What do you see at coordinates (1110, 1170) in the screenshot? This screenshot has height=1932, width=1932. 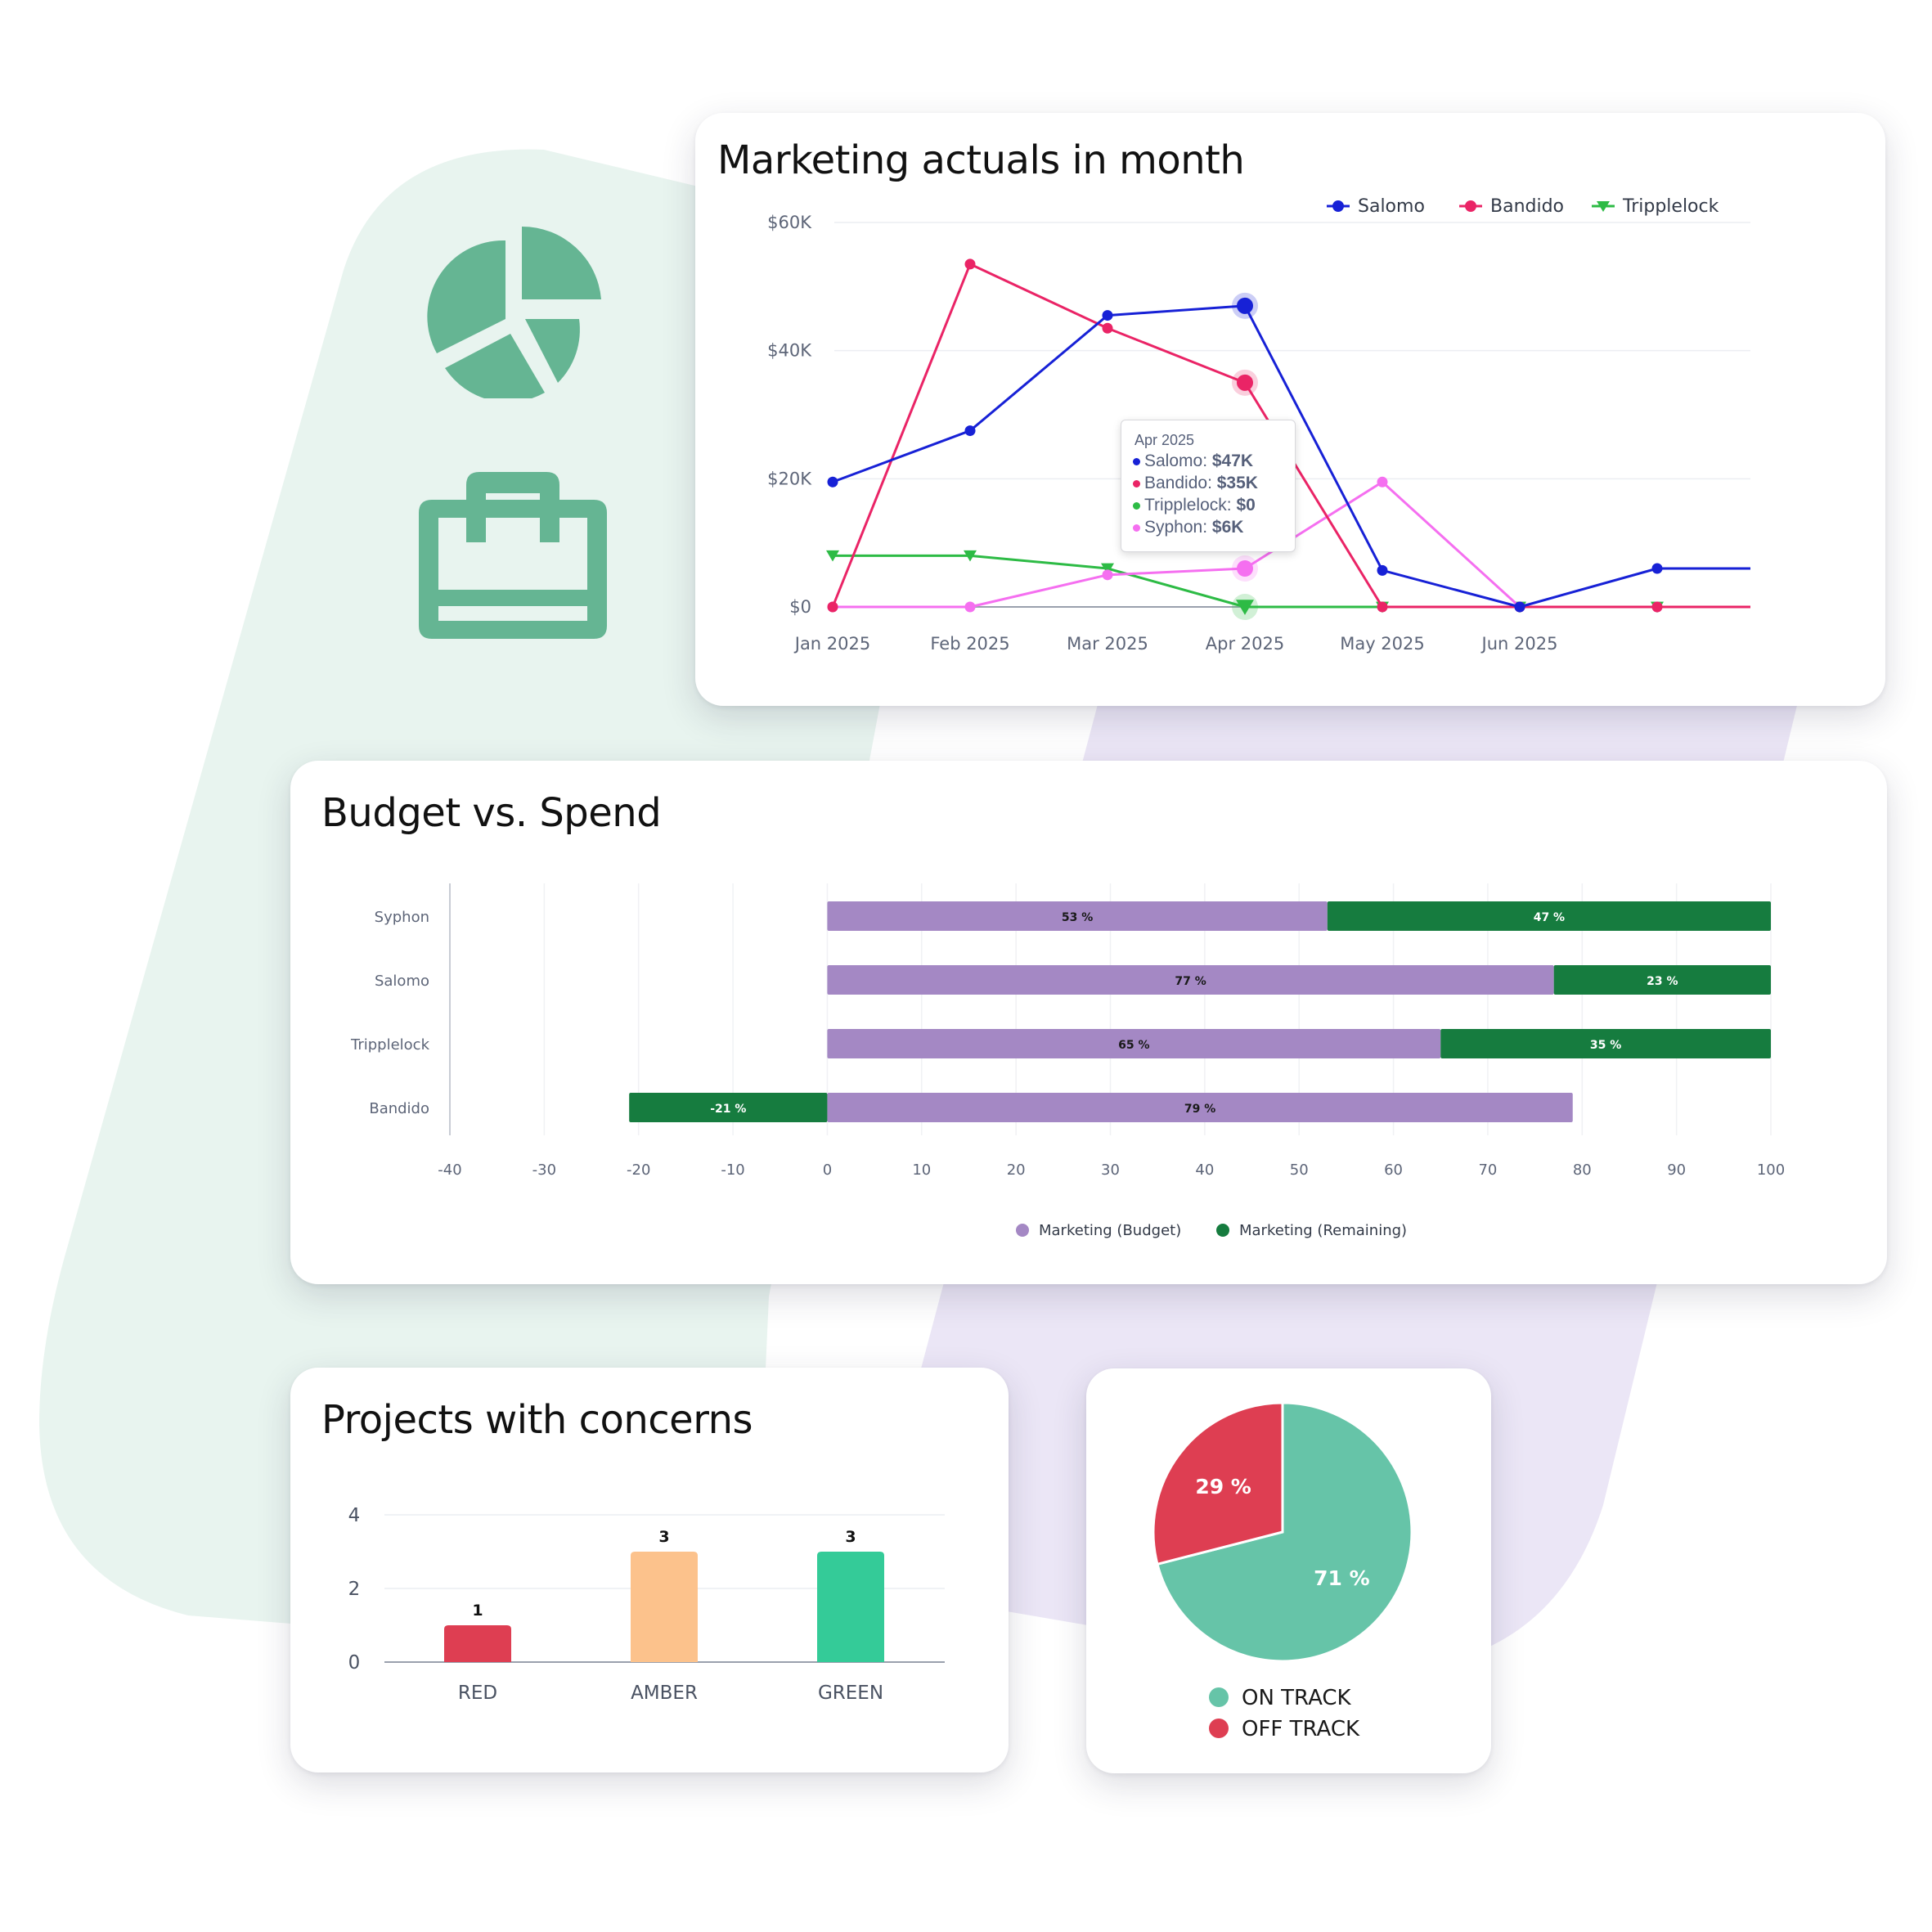 I see `x-tick-label-30: 30` at bounding box center [1110, 1170].